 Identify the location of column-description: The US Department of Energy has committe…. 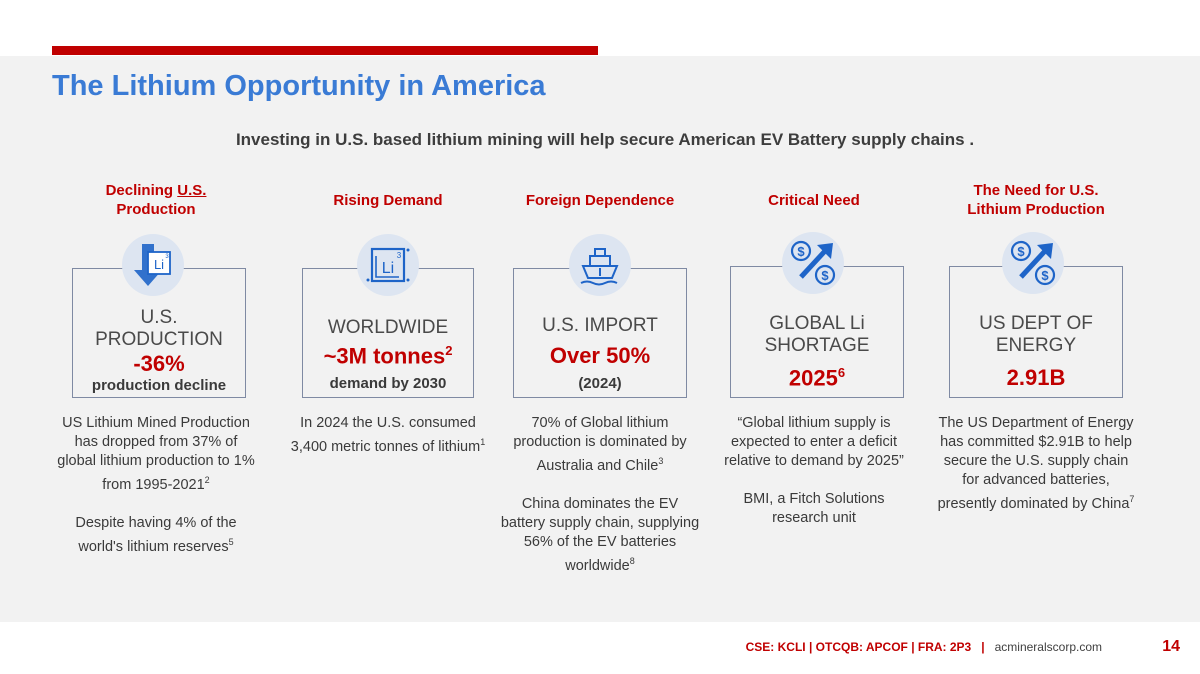
(1036, 463).